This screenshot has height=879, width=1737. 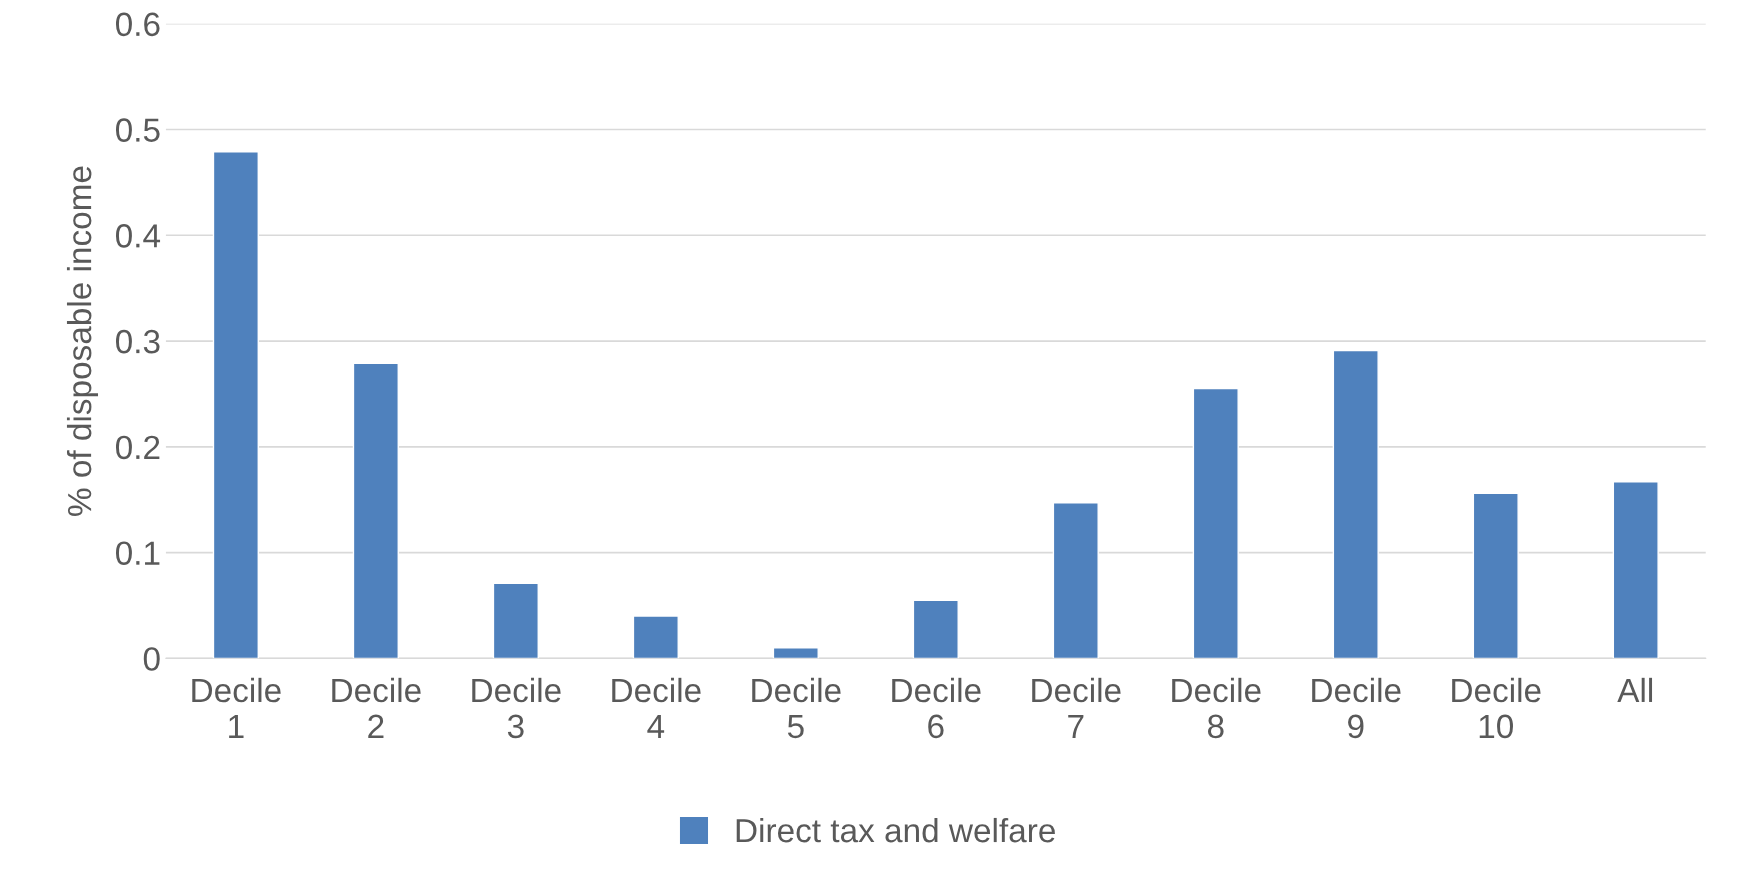 What do you see at coordinates (137, 553) in the screenshot?
I see `y-tick-label: 0.1` at bounding box center [137, 553].